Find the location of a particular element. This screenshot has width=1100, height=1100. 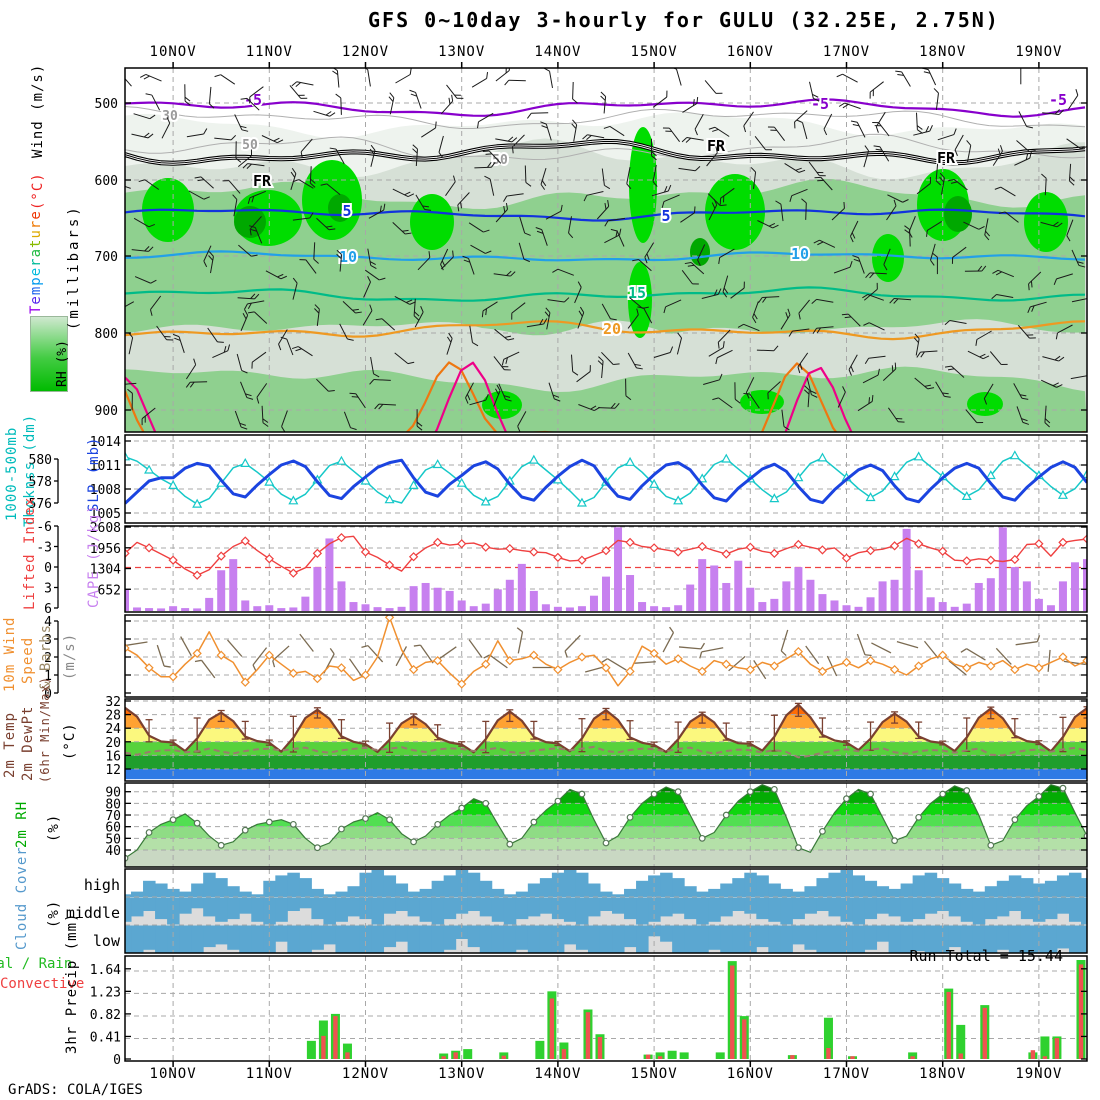

credit: GrADS: COLA/IGES is located at coordinates (75, 1090).